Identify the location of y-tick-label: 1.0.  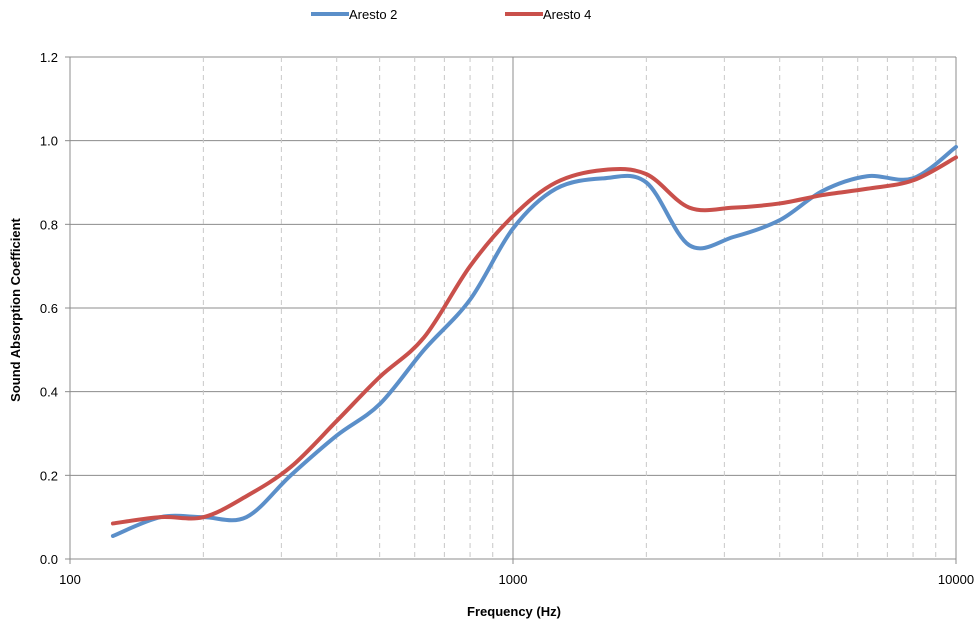
(49, 141).